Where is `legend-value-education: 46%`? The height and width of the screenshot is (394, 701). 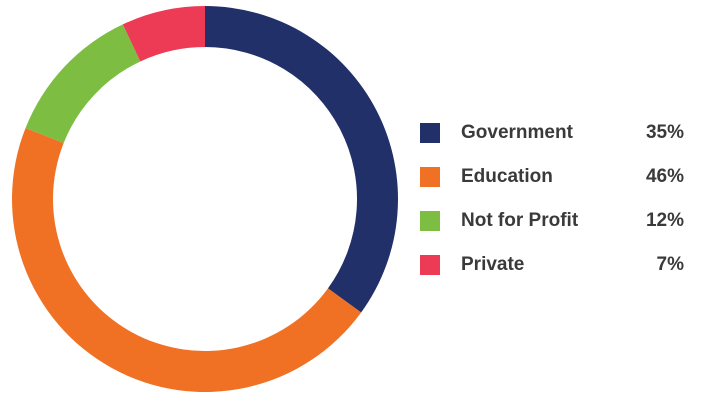 legend-value-education: 46% is located at coordinates (664, 176).